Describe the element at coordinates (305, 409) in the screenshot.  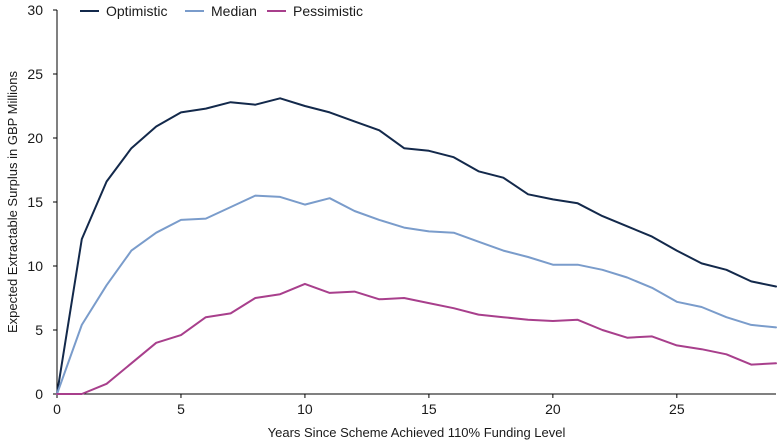
I see `x-tick-label: 10` at that location.